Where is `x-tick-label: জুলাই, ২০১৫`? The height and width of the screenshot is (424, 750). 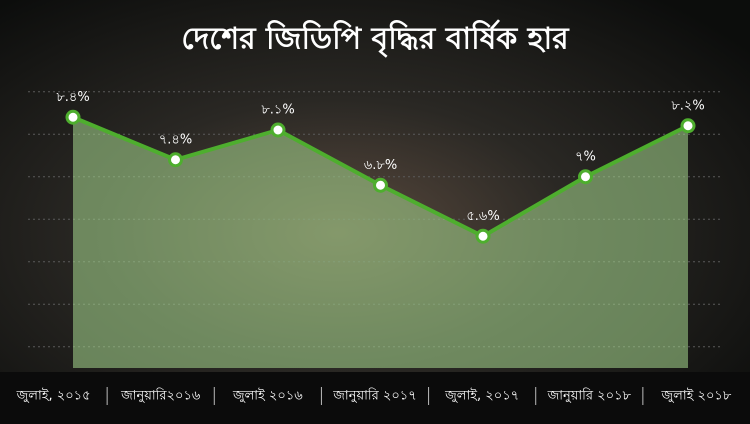 x-tick-label: জুলাই, ২০১৫ is located at coordinates (53, 396).